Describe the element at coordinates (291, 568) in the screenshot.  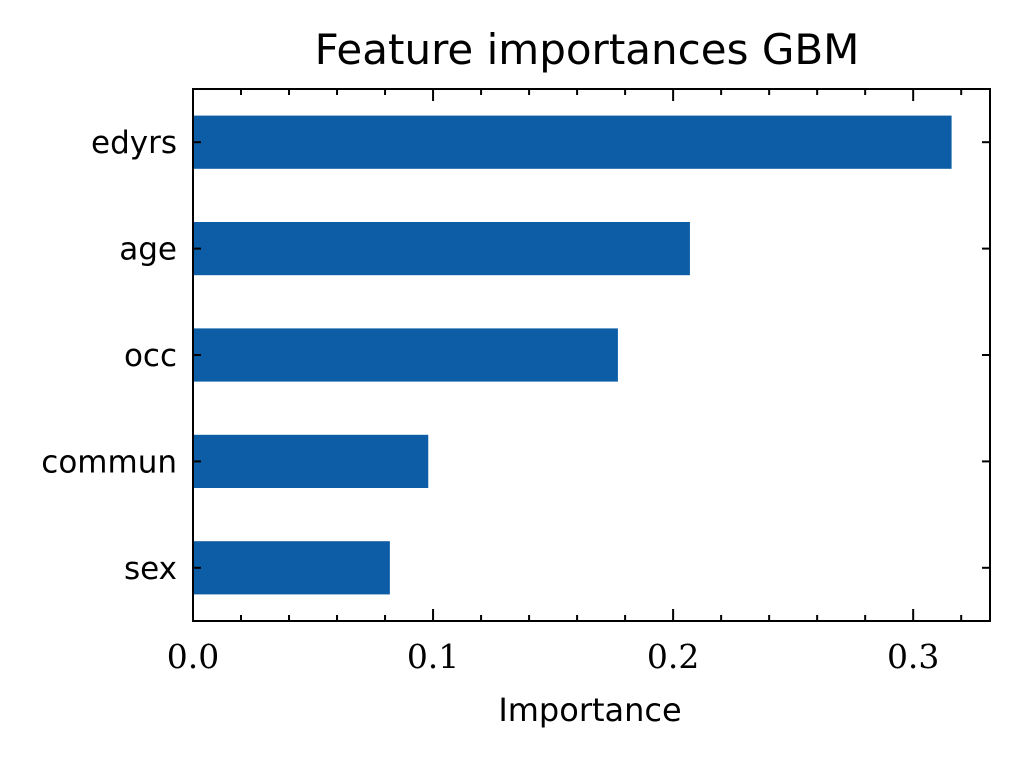
I see `bar-sex` at that location.